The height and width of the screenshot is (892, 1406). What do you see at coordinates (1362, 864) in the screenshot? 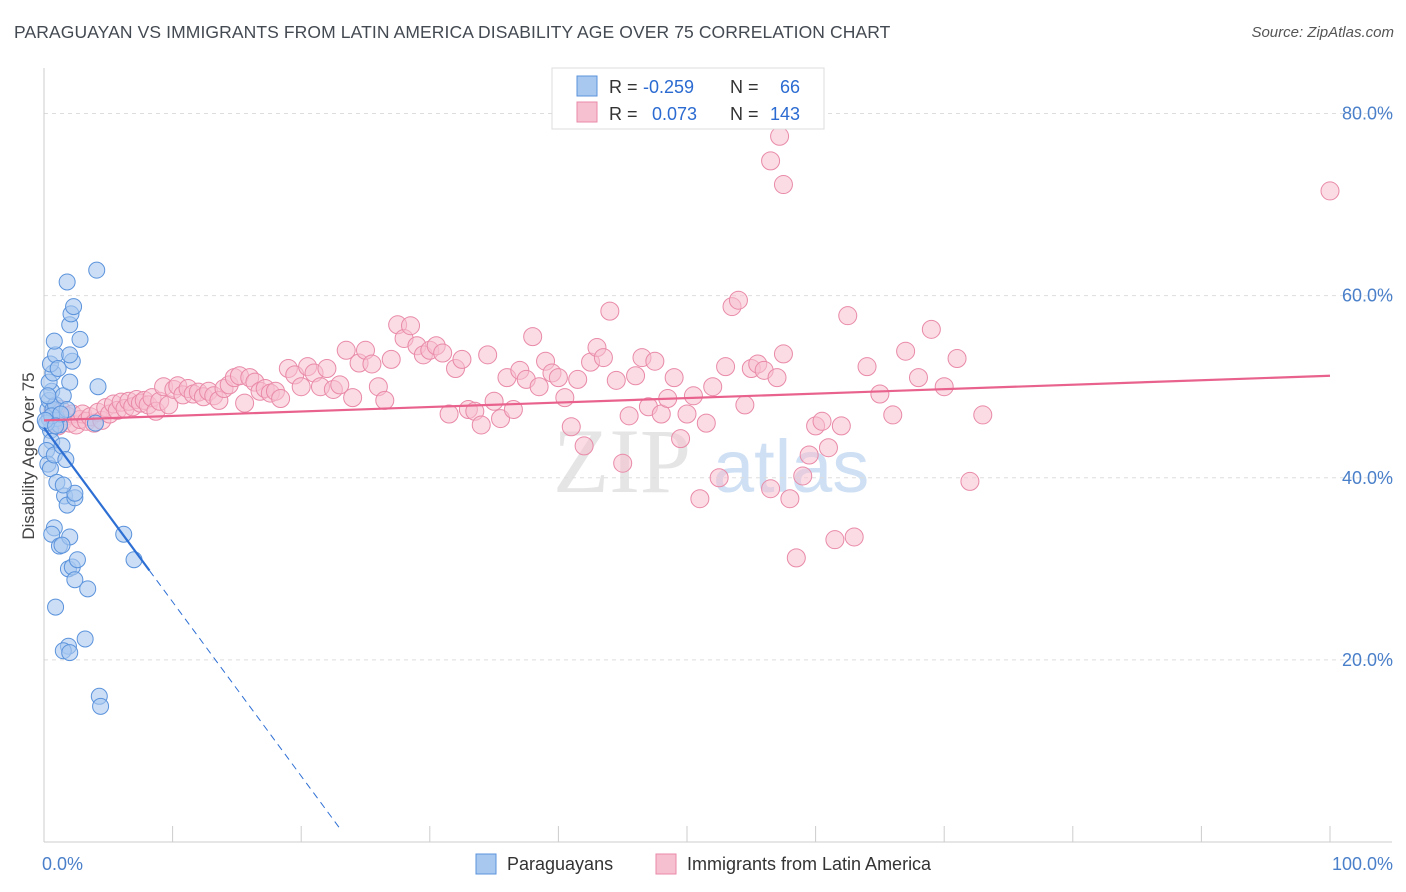
I see `x-tick-label-max: 100.0%` at bounding box center [1362, 864].